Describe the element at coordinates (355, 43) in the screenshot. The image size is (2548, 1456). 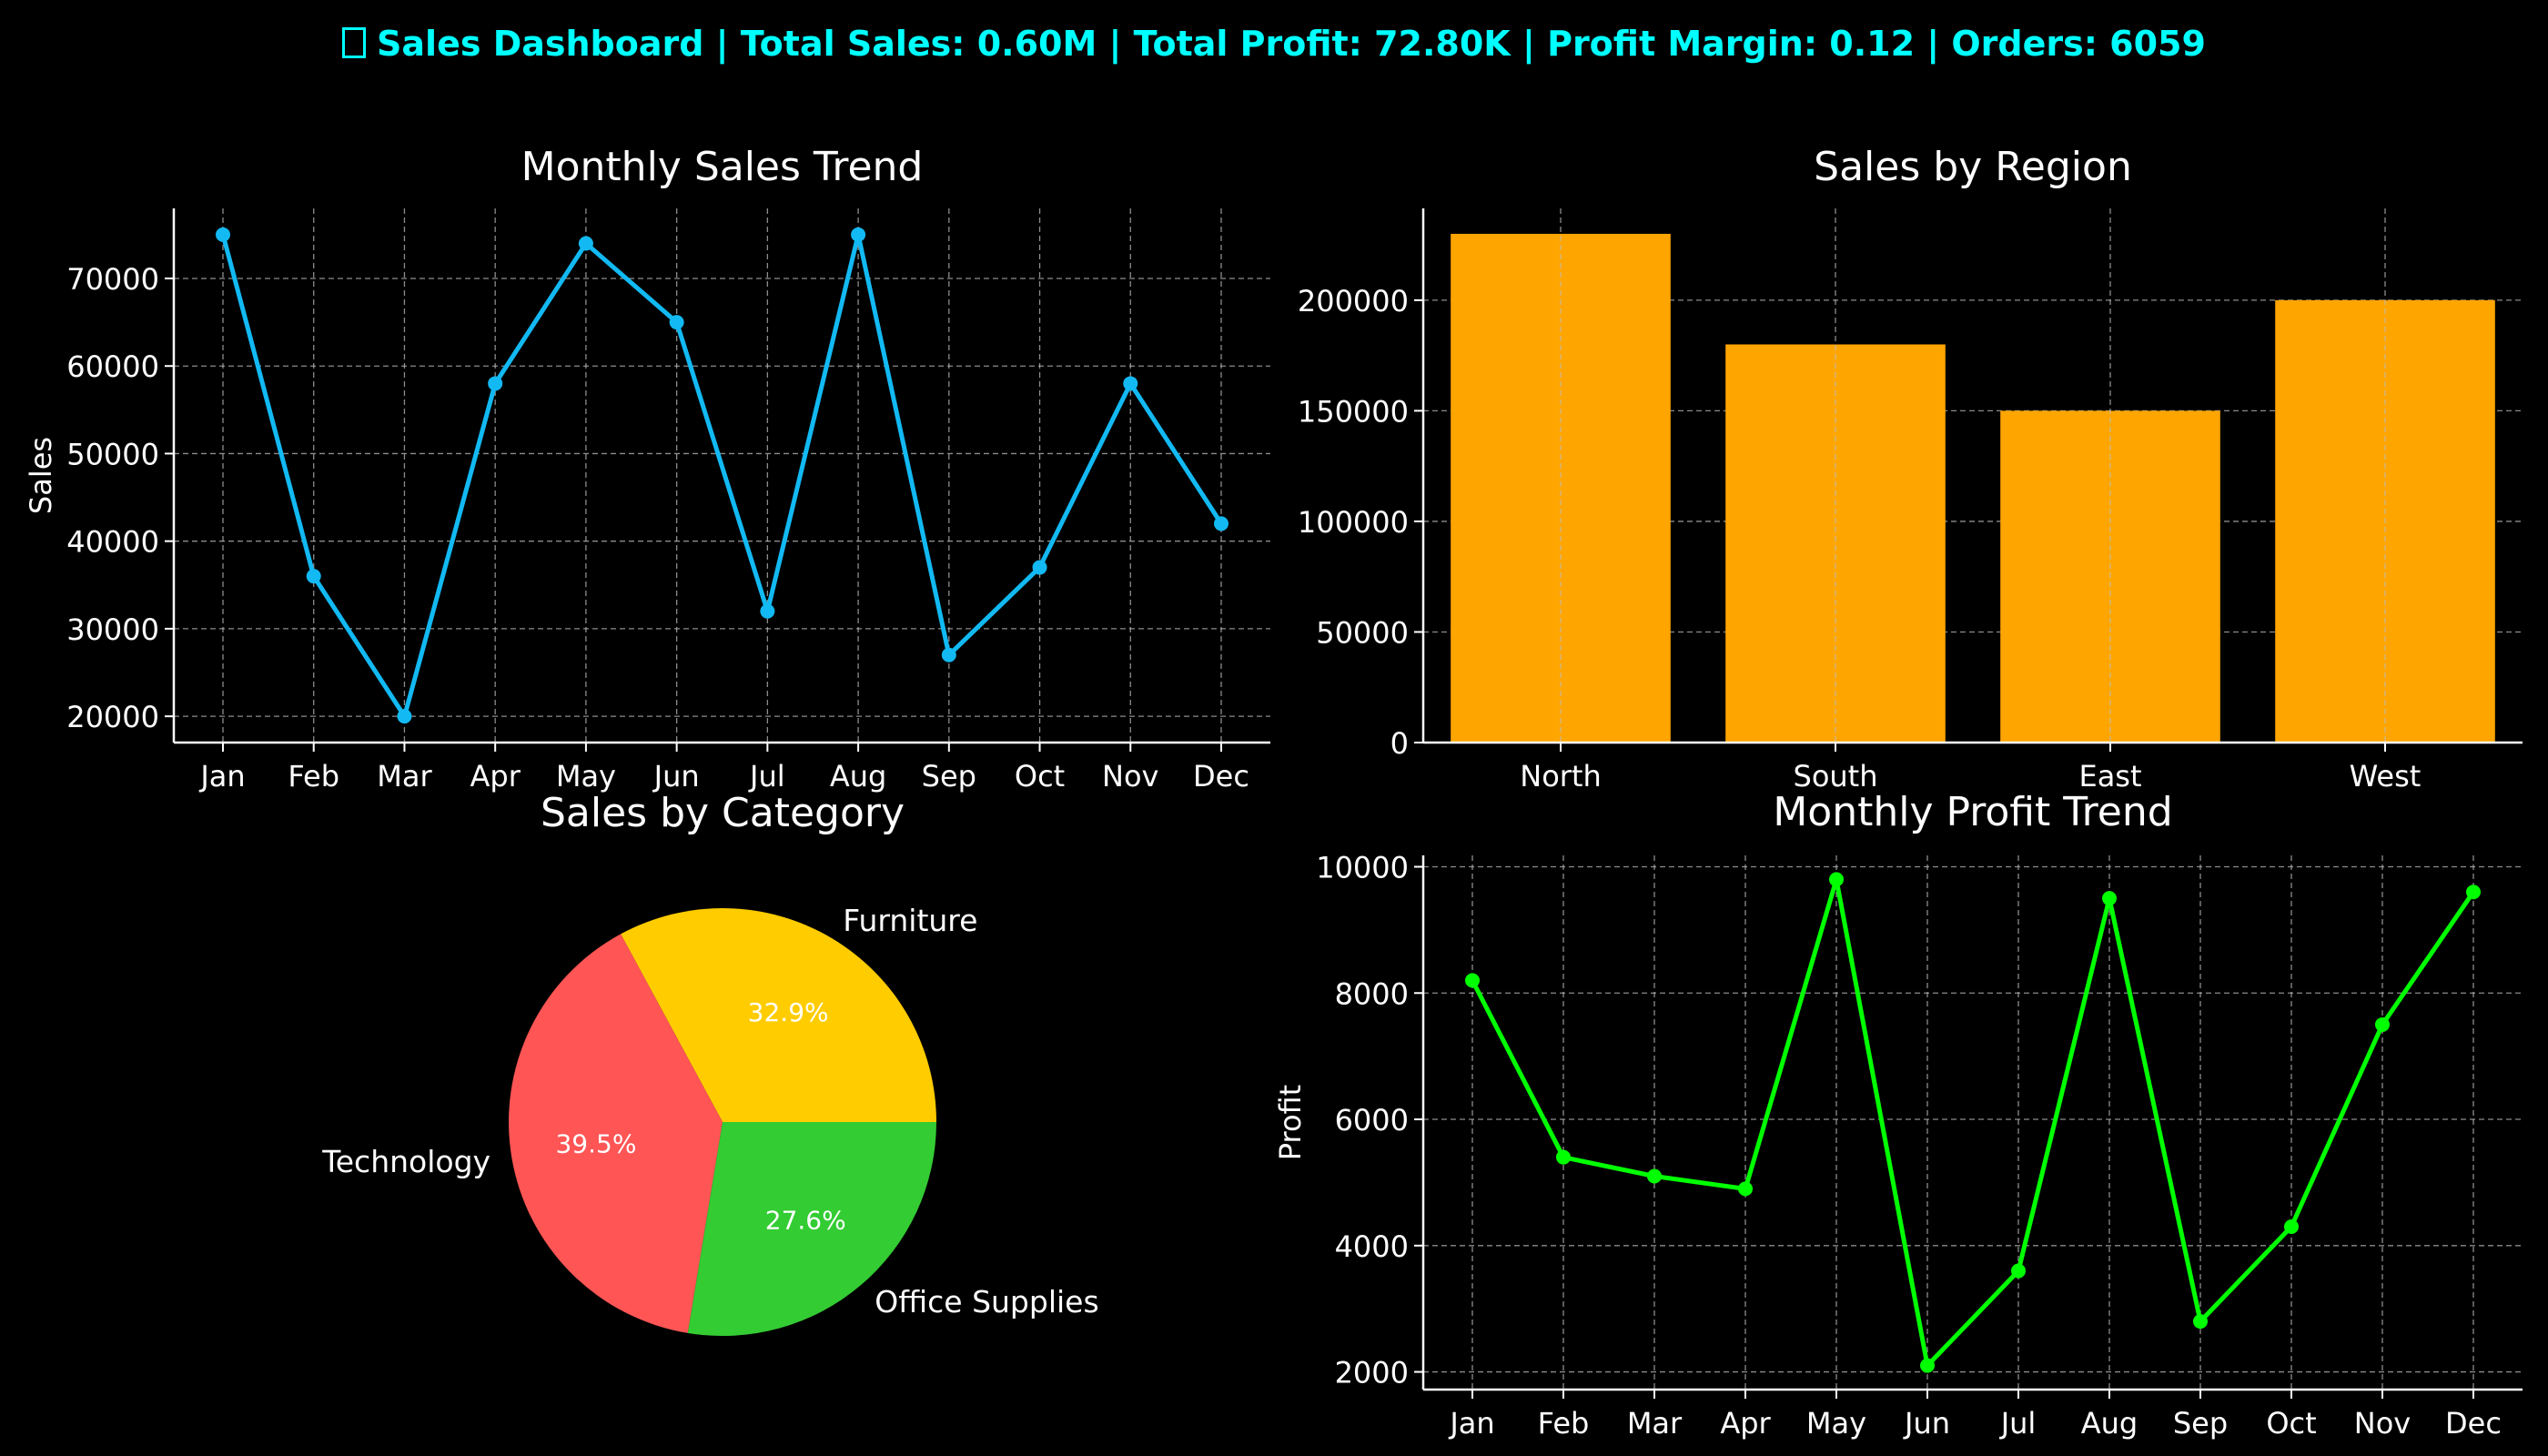
I see `chart-icon` at that location.